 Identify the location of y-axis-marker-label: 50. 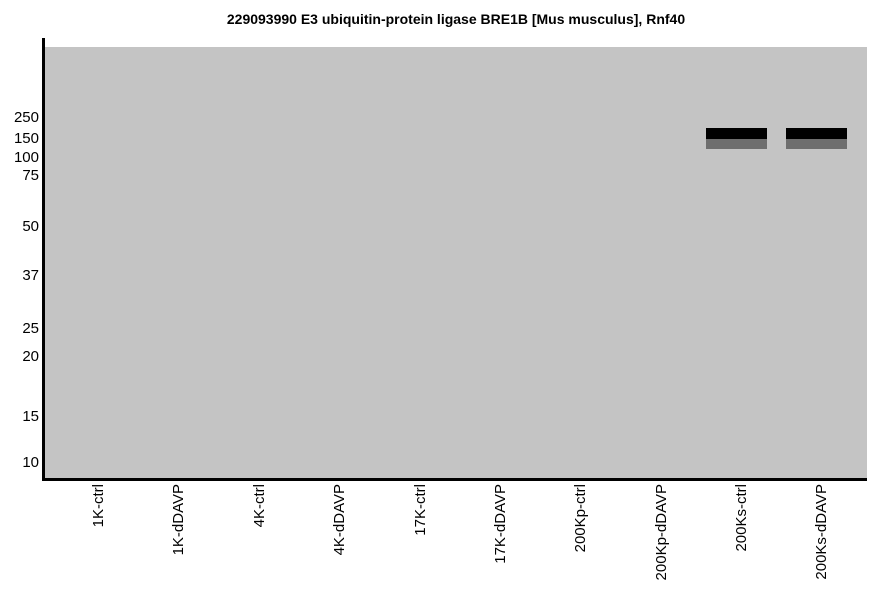
(30, 226).